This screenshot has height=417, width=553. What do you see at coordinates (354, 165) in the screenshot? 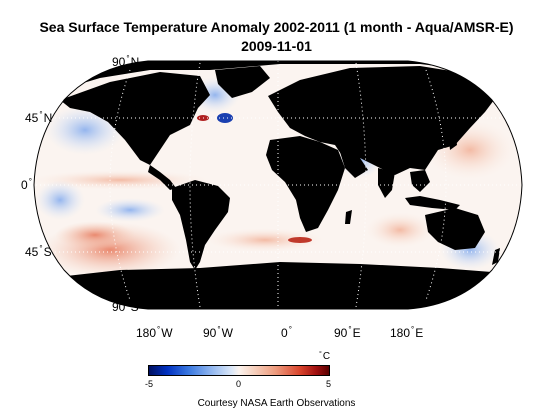
I see `arabia` at bounding box center [354, 165].